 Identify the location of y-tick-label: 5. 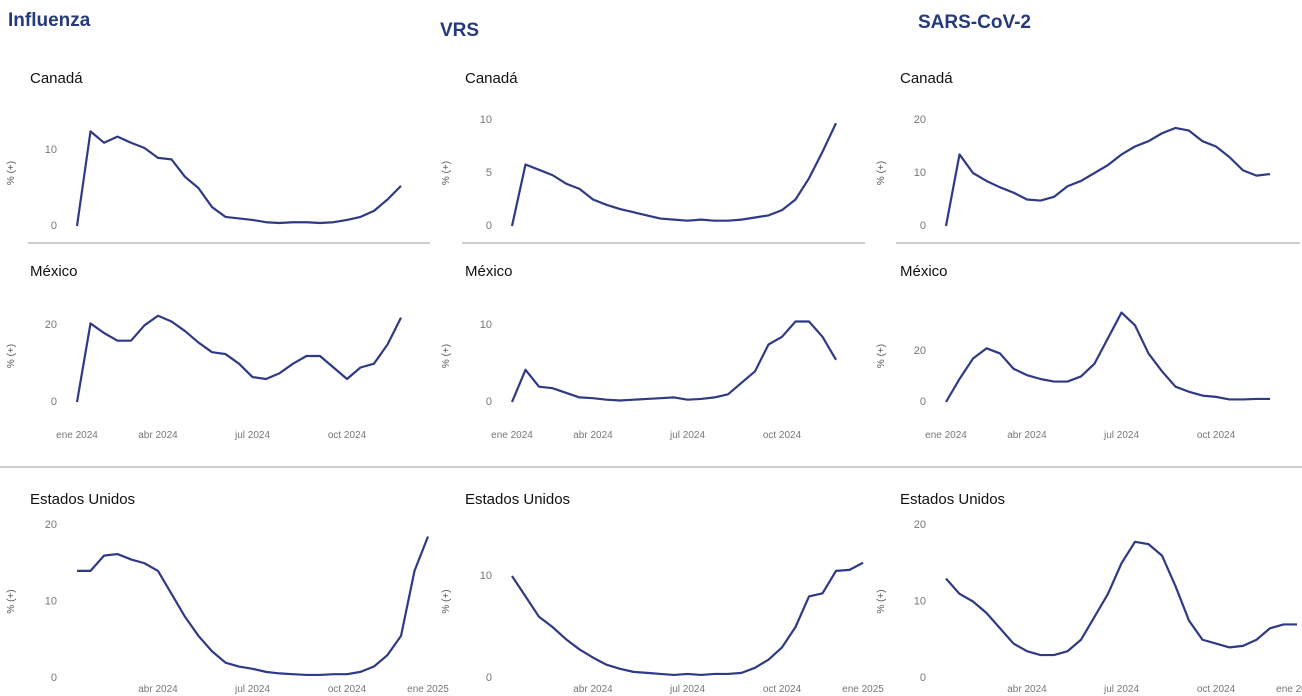
(489, 173).